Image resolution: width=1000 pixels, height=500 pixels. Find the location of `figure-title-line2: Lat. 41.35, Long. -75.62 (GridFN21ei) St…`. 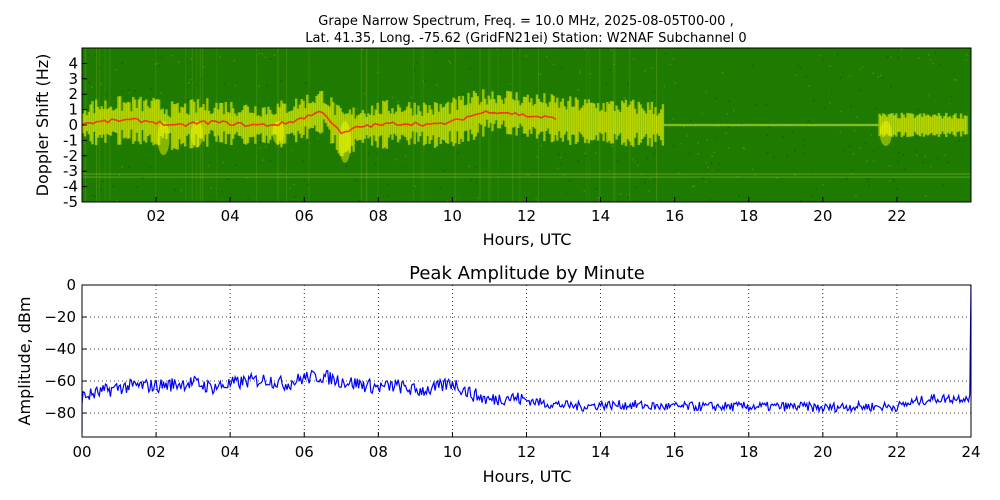

figure-title-line2: Lat. 41.35, Long. -75.62 (GridFN21ei) St… is located at coordinates (525, 38).